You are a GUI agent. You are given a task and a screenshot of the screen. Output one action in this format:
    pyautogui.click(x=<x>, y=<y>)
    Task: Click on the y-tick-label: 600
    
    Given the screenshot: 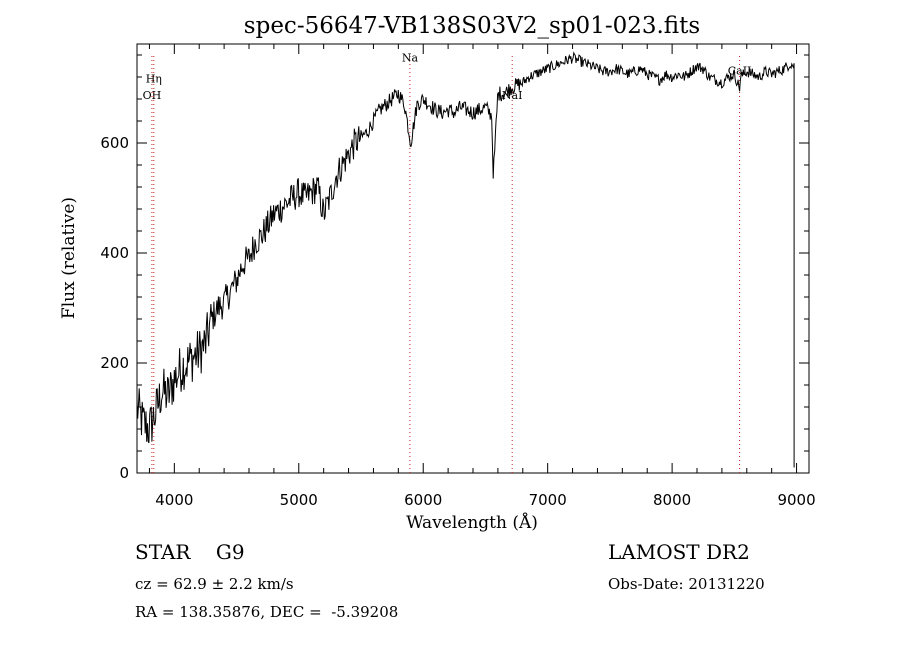 What is the action you would take?
    pyautogui.click(x=114, y=143)
    